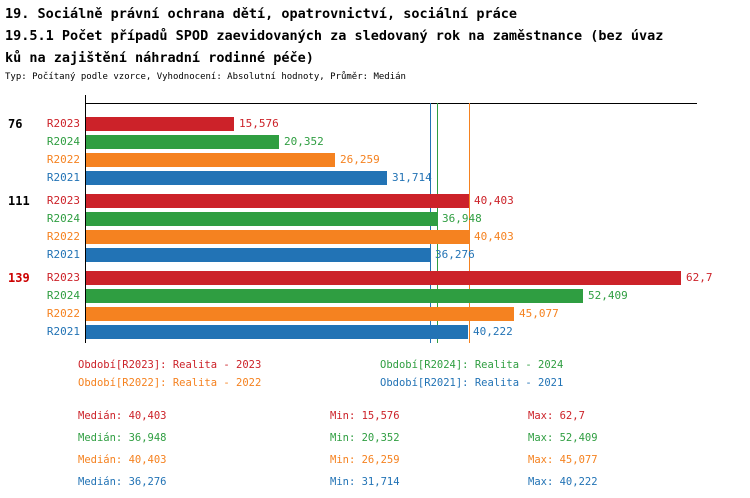  What do you see at coordinates (360, 159) in the screenshot?
I see `bar-value-label: 26,259` at bounding box center [360, 159].